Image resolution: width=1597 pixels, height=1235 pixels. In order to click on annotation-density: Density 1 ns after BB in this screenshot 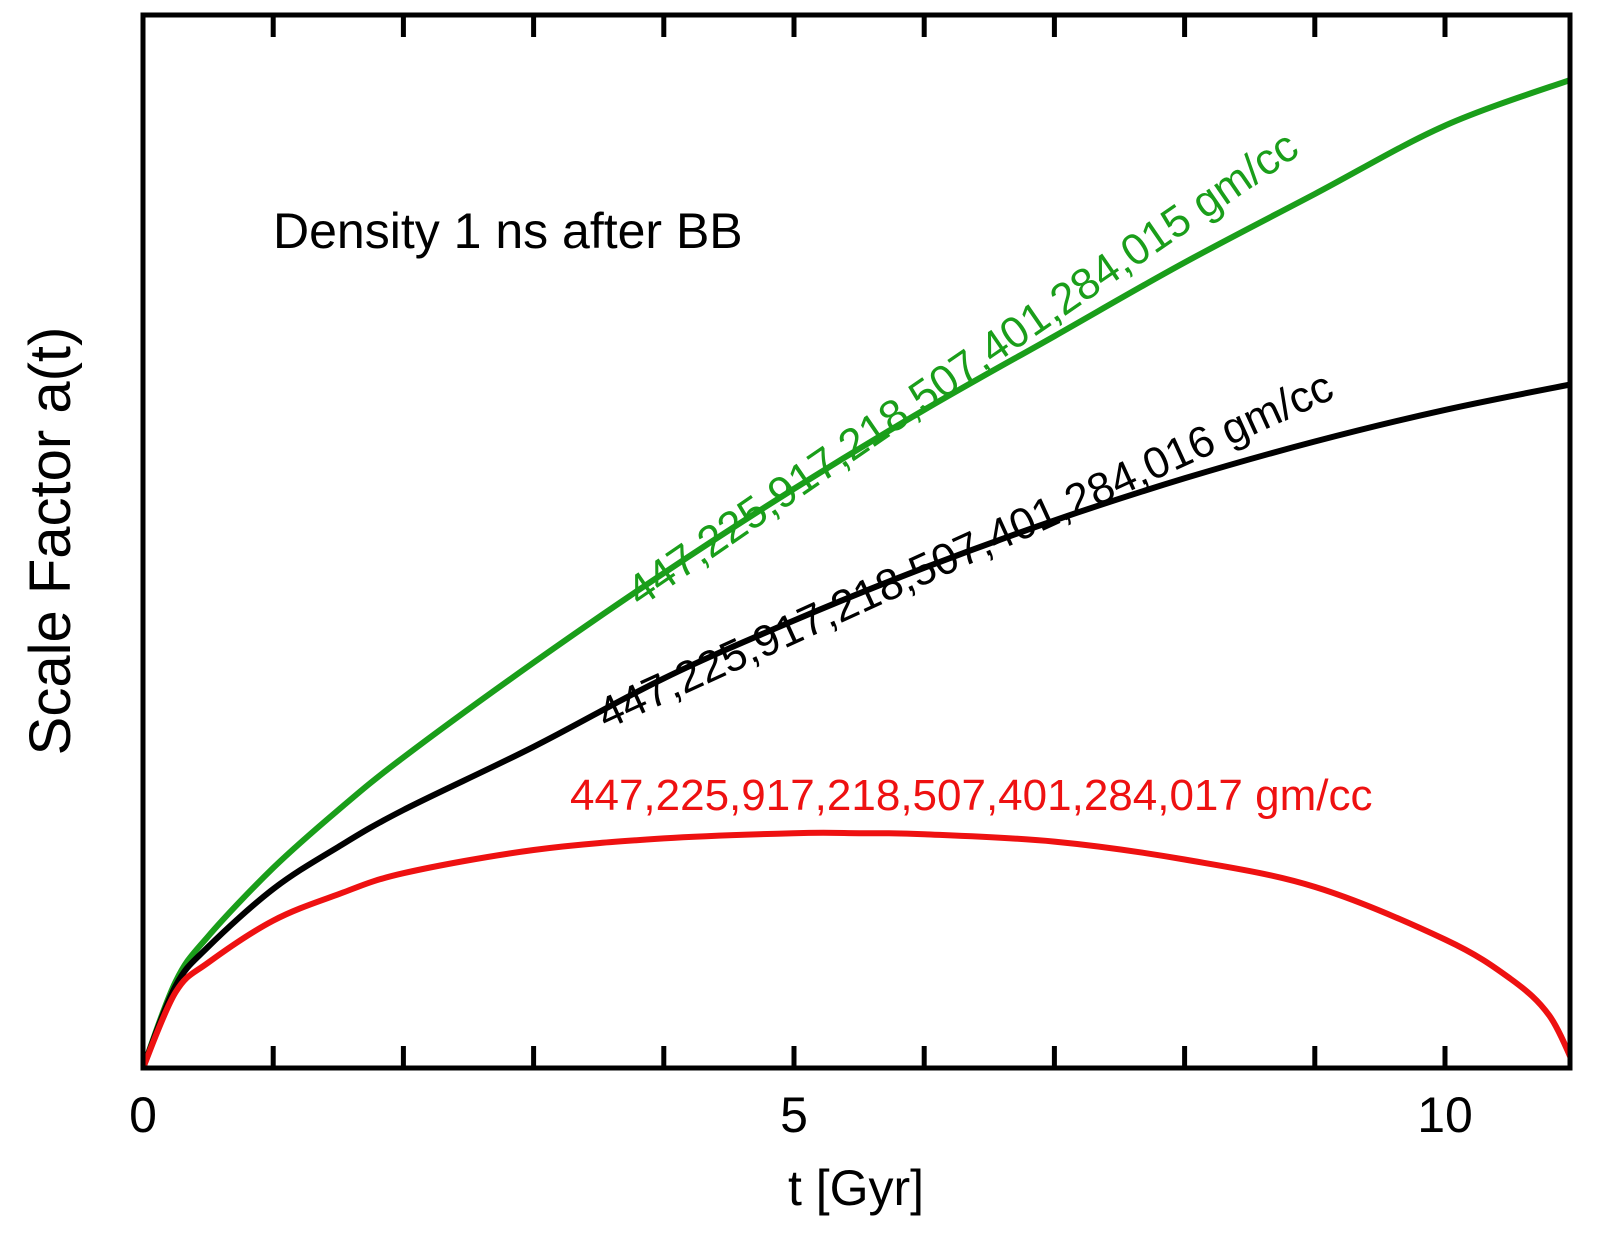, I will do `click(508, 231)`.